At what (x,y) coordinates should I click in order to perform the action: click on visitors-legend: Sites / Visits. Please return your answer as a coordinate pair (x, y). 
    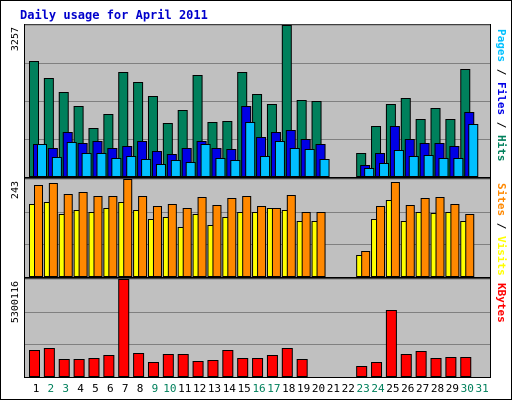
    Looking at the image, I should click on (501, 229).